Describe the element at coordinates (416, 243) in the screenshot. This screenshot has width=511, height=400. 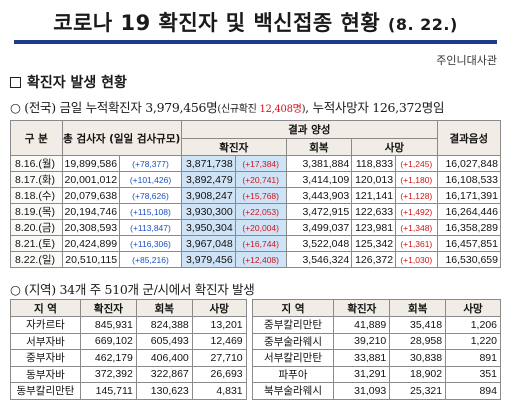
I see `deaths-delta: (+1,361)` at that location.